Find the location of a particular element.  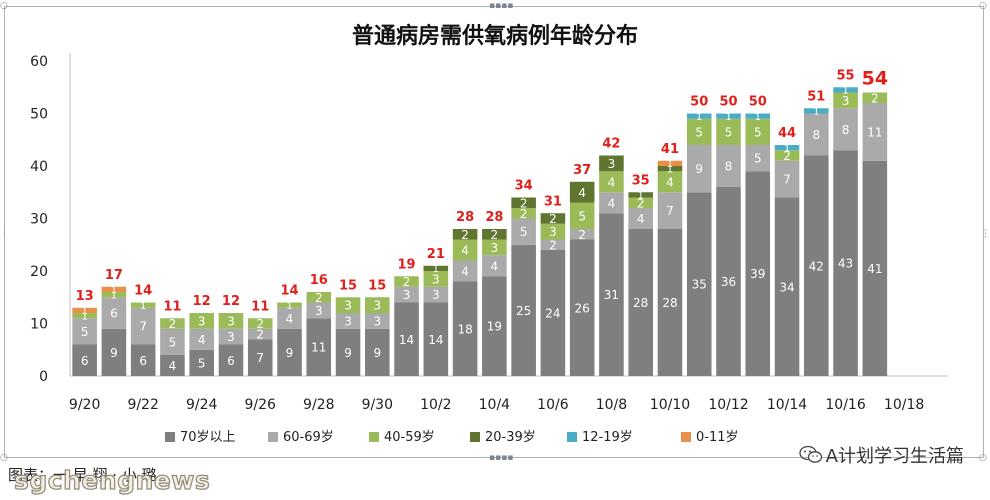

bar-total-label: 42 is located at coordinates (611, 144).